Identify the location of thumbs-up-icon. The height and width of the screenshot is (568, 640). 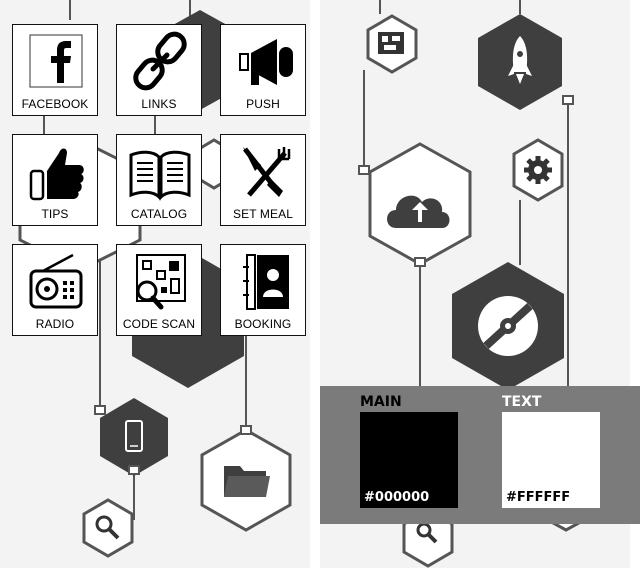
(56, 174).